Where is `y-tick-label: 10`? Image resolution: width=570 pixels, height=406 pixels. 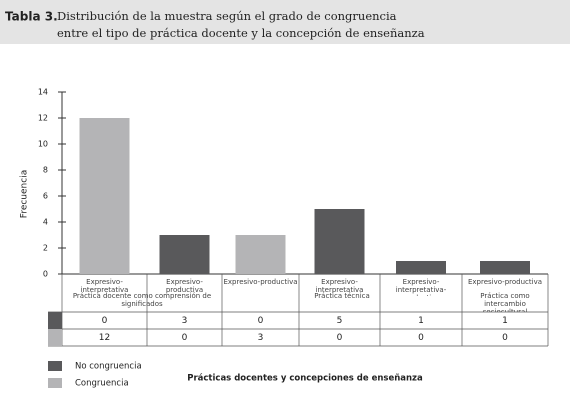 y-tick-label: 10 is located at coordinates (43, 144).